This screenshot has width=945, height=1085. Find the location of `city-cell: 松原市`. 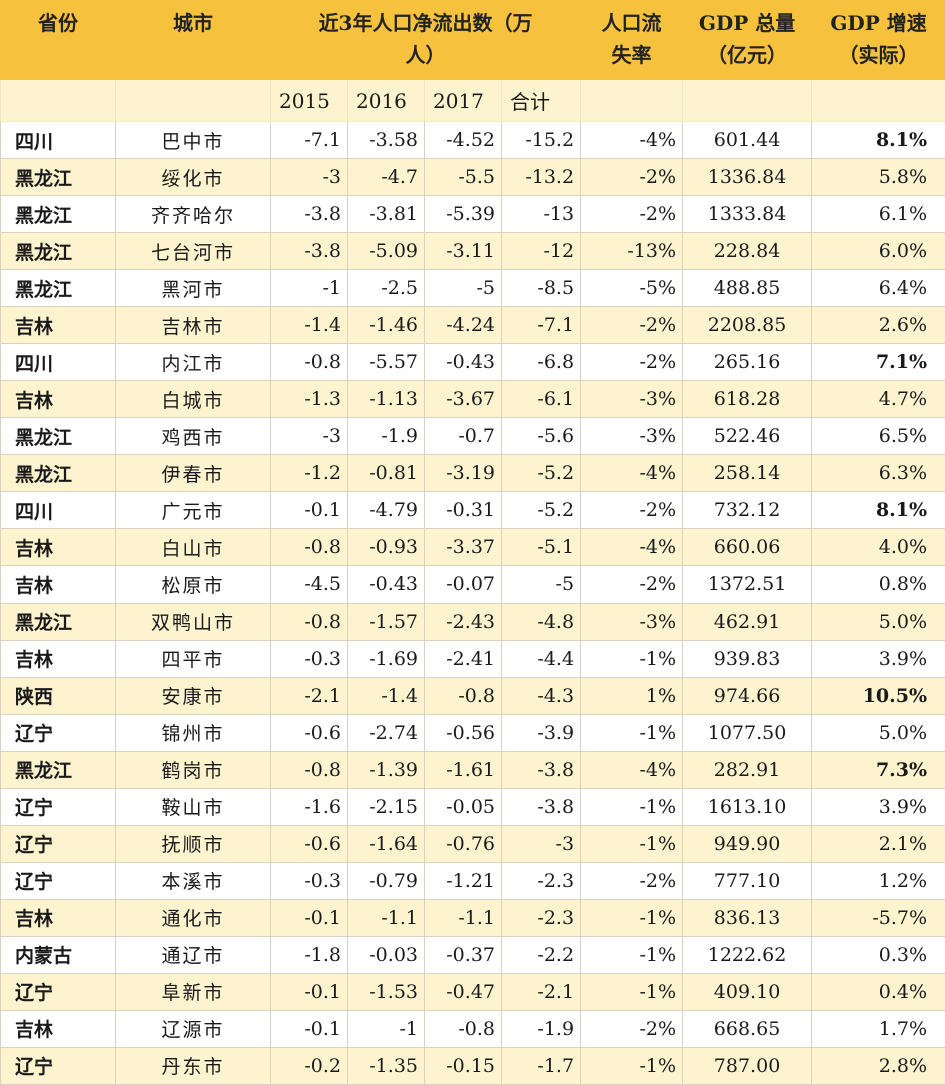

city-cell: 松原市 is located at coordinates (193, 584).